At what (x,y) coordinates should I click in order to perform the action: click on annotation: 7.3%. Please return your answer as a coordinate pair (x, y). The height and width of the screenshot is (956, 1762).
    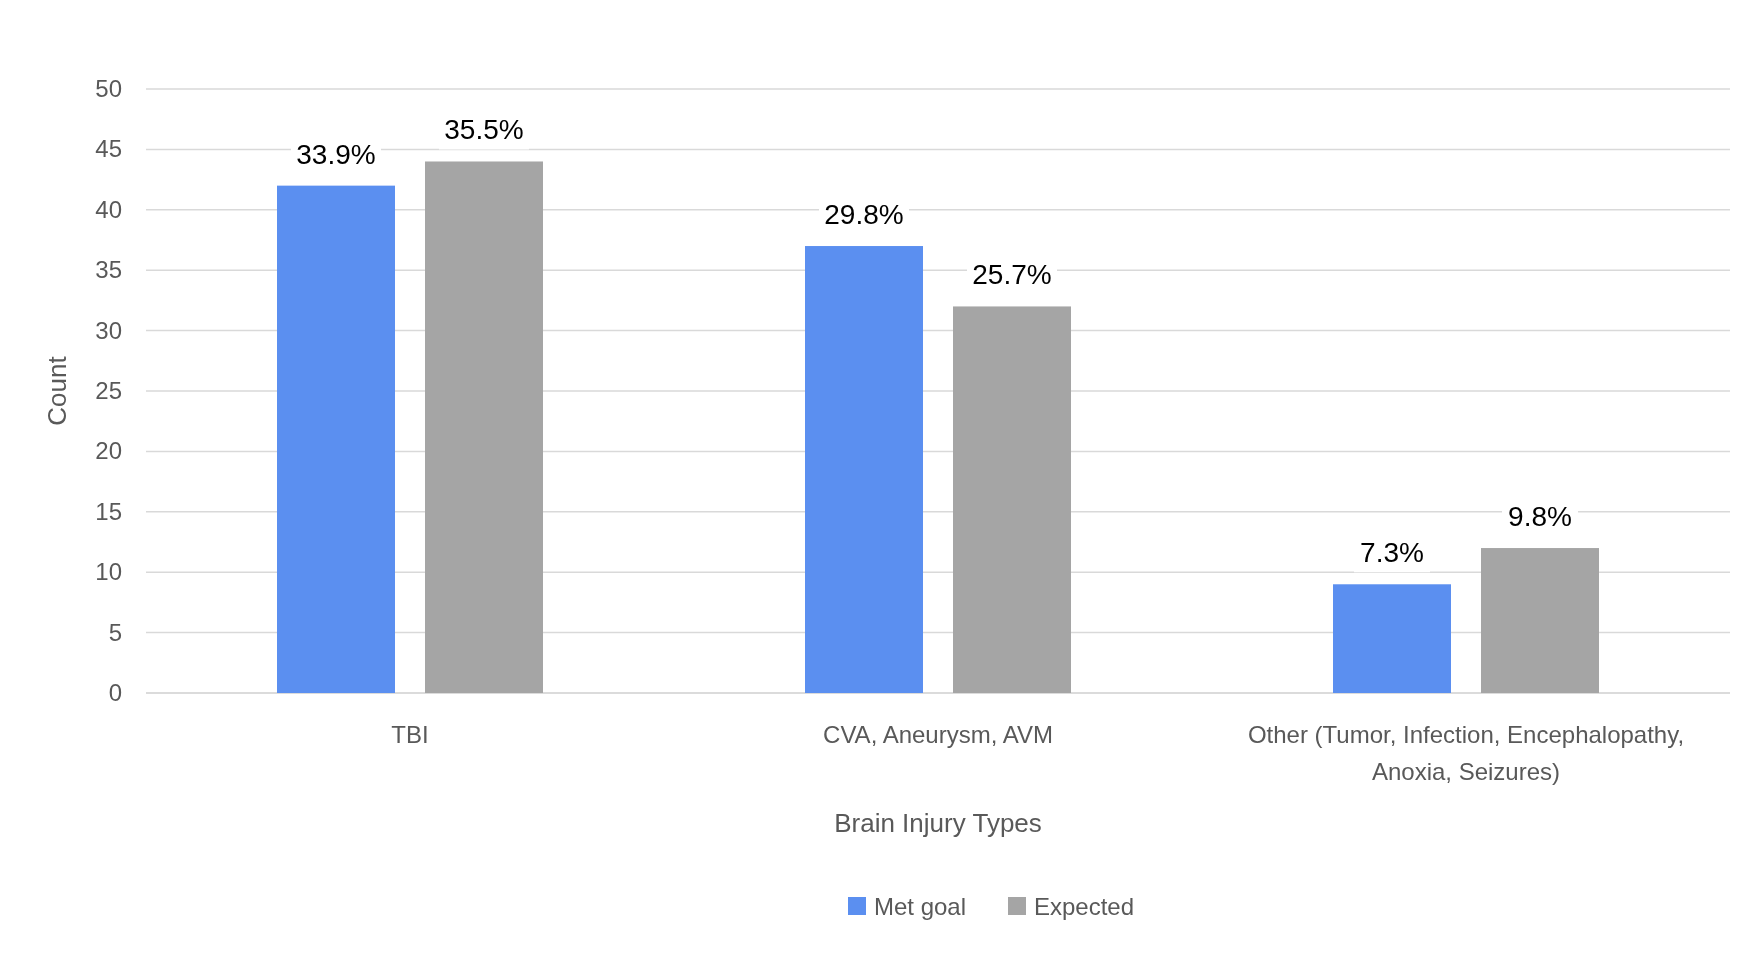
    Looking at the image, I should click on (1392, 553).